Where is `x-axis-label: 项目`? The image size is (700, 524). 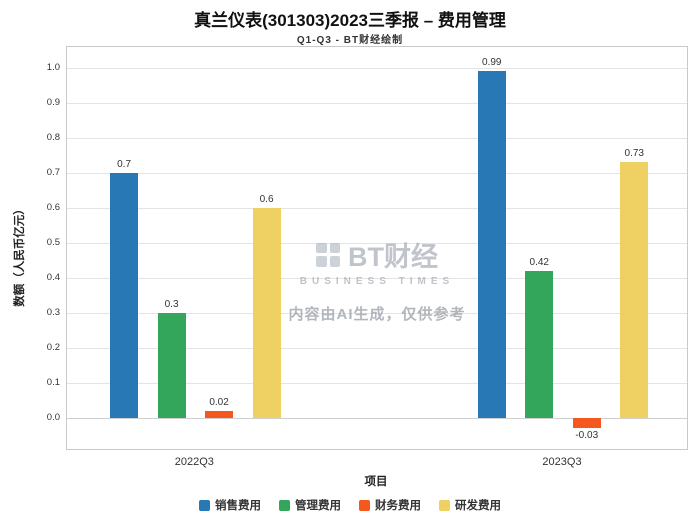
x-axis-label: 项目 is located at coordinates (376, 482).